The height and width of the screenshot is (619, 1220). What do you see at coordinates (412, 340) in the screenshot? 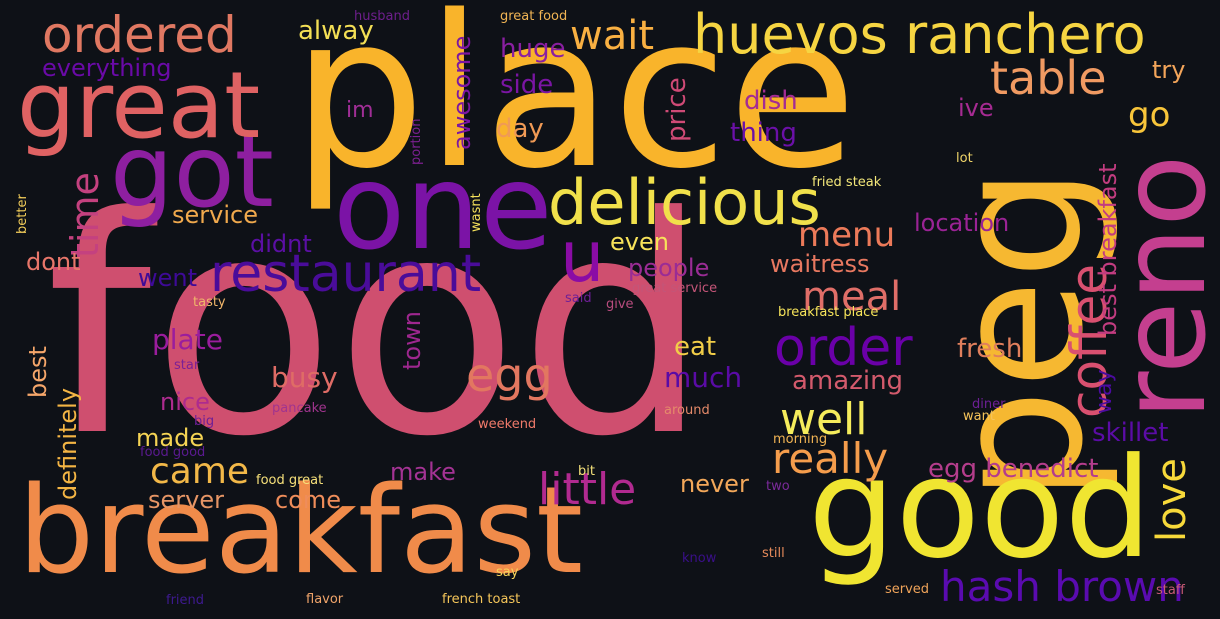
I see `word-town: town` at bounding box center [412, 340].